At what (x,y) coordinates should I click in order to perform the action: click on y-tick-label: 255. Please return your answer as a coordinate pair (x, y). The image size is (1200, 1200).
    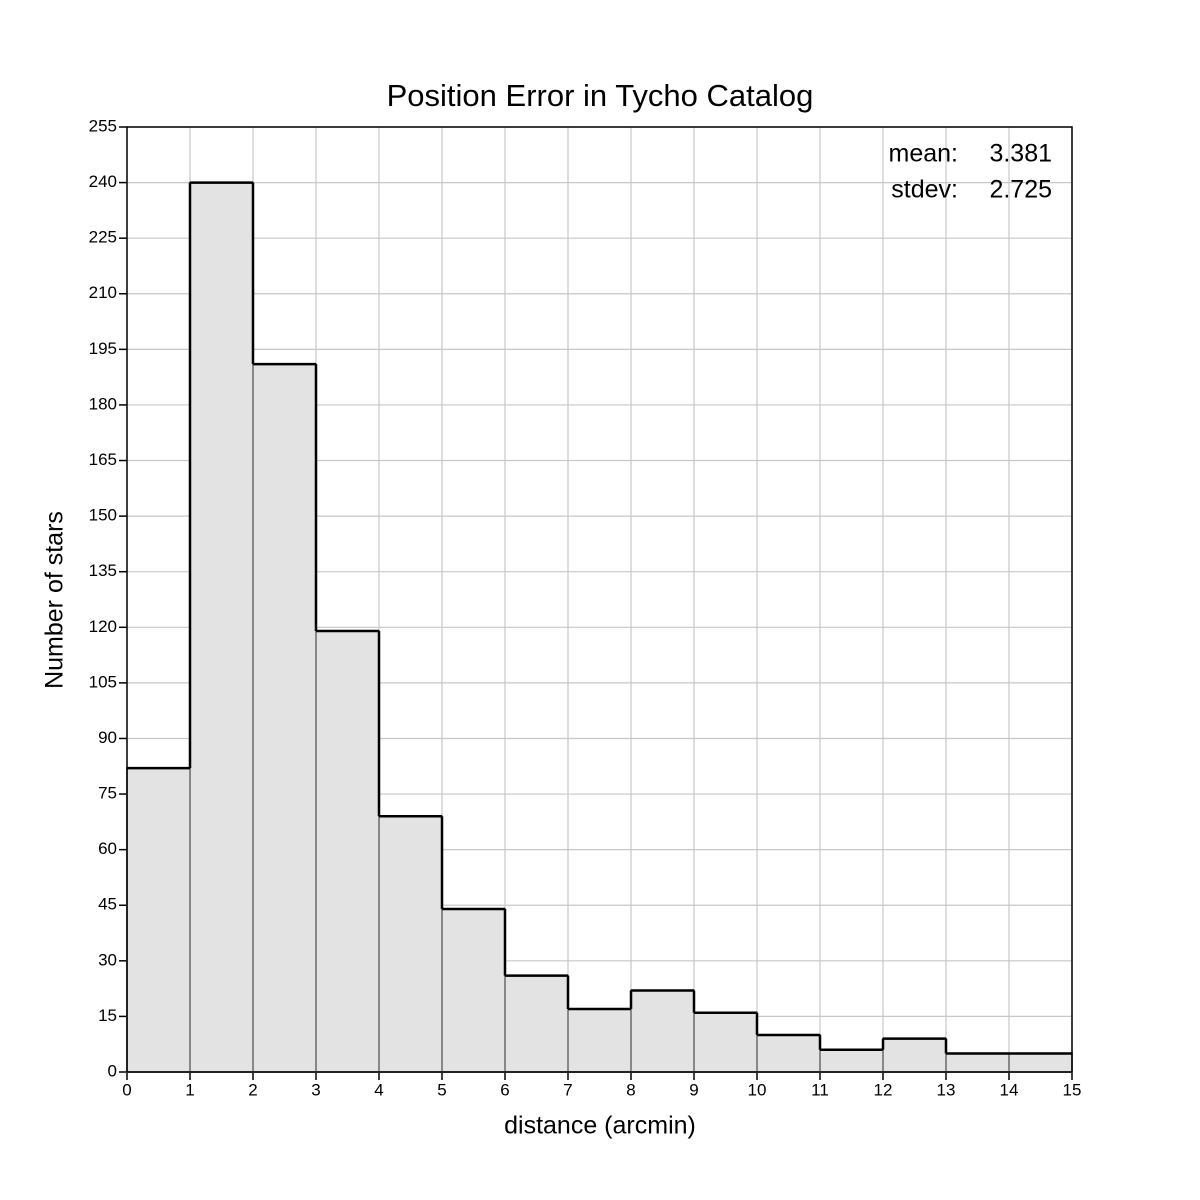
    Looking at the image, I should click on (103, 125).